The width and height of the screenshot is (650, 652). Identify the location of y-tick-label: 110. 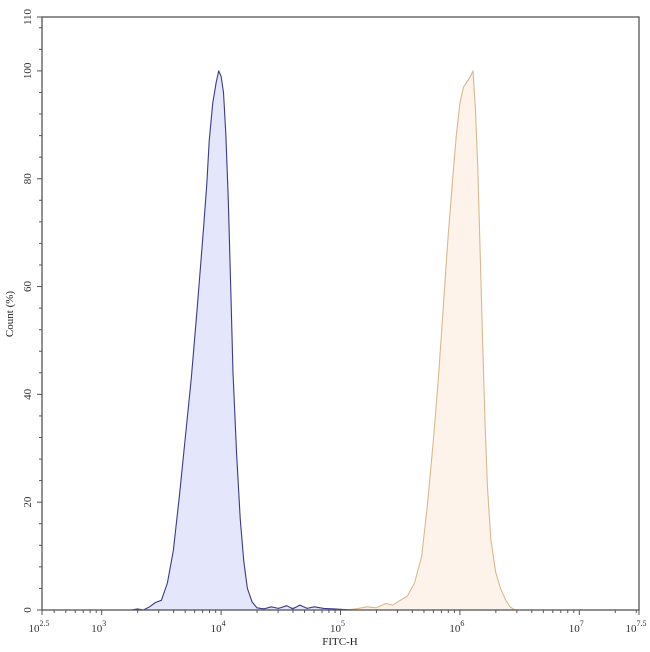
(28, 16).